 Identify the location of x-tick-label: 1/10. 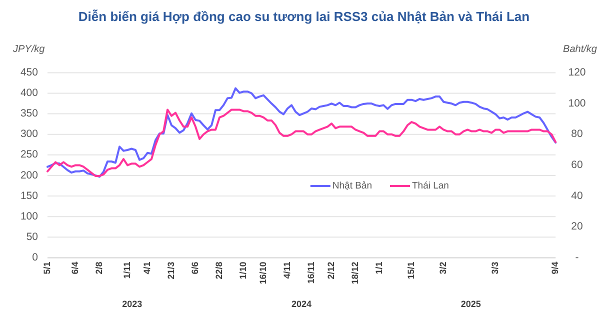
(243, 271).